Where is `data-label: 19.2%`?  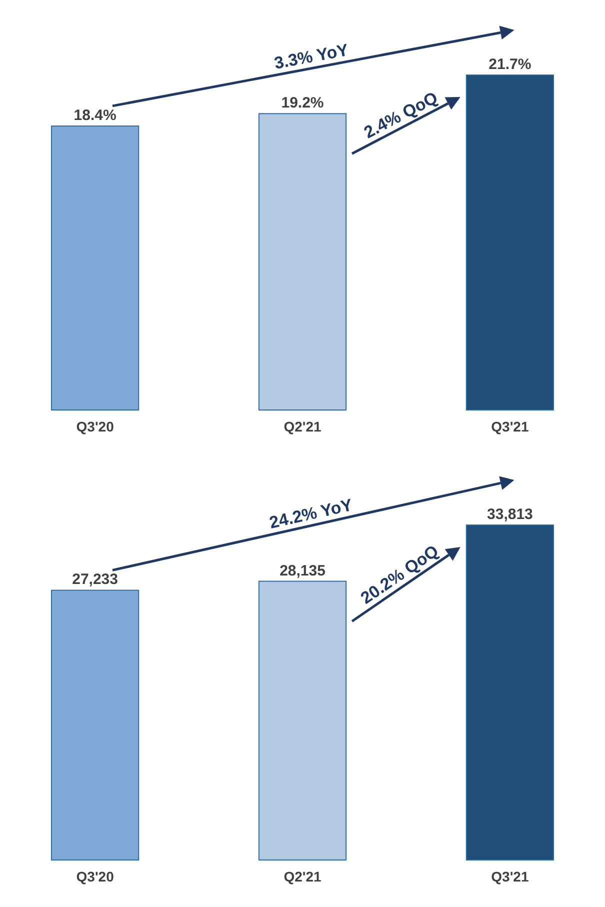 data-label: 19.2% is located at coordinates (302, 103).